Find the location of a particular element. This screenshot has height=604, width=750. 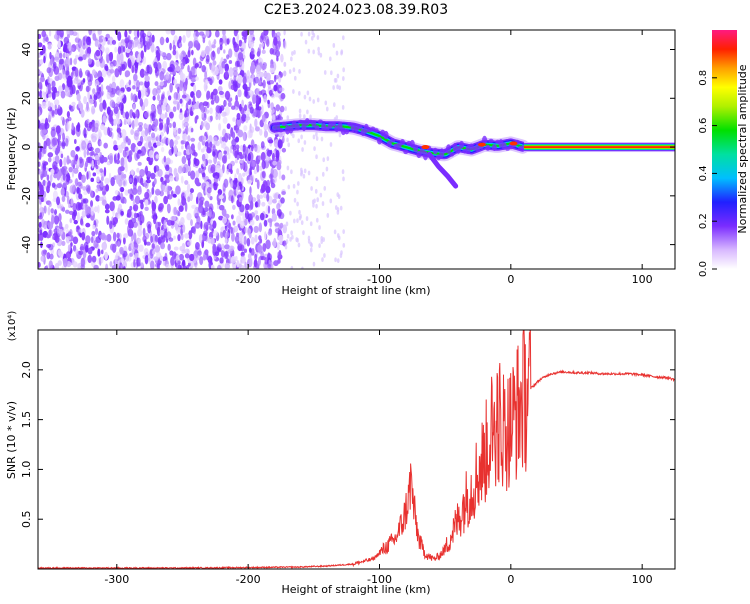

snr-x-tick-label: -200 is located at coordinates (248, 579).